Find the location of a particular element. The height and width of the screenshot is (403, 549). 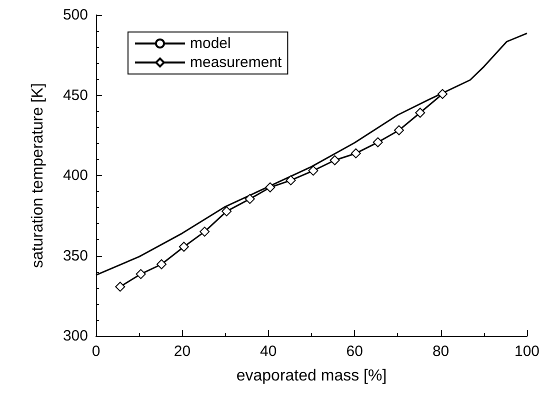

y-tick-label: 300 is located at coordinates (75, 336).